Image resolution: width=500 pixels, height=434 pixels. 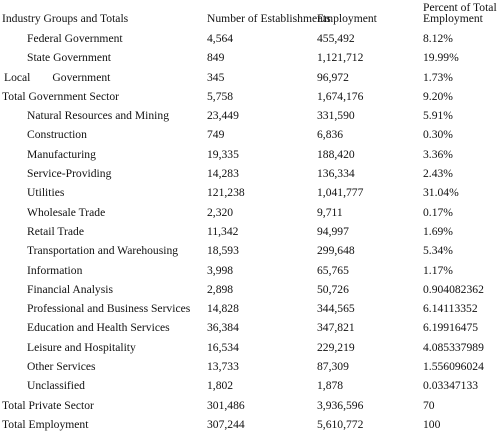 What do you see at coordinates (216, 135) in the screenshot?
I see `row-establishments: 749` at bounding box center [216, 135].